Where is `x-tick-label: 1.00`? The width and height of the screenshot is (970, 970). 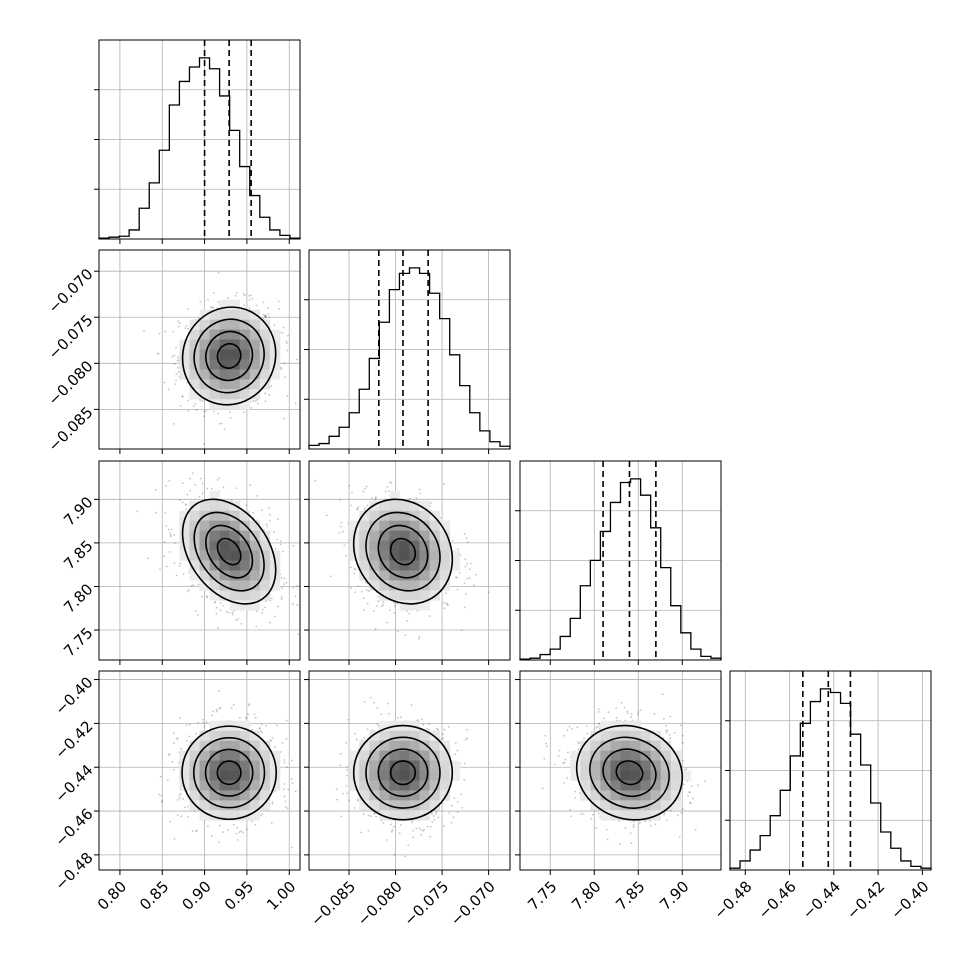
x-tick-label: 1.00 is located at coordinates (281, 896).